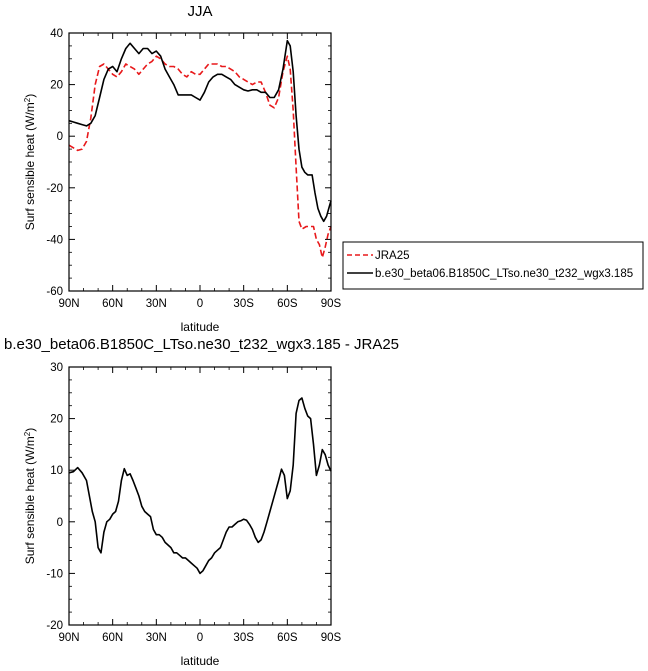 Image resolution: width=648 pixels, height=671 pixels. Describe the element at coordinates (200, 304) in the screenshot. I see `top-xtick-label: 0` at that location.